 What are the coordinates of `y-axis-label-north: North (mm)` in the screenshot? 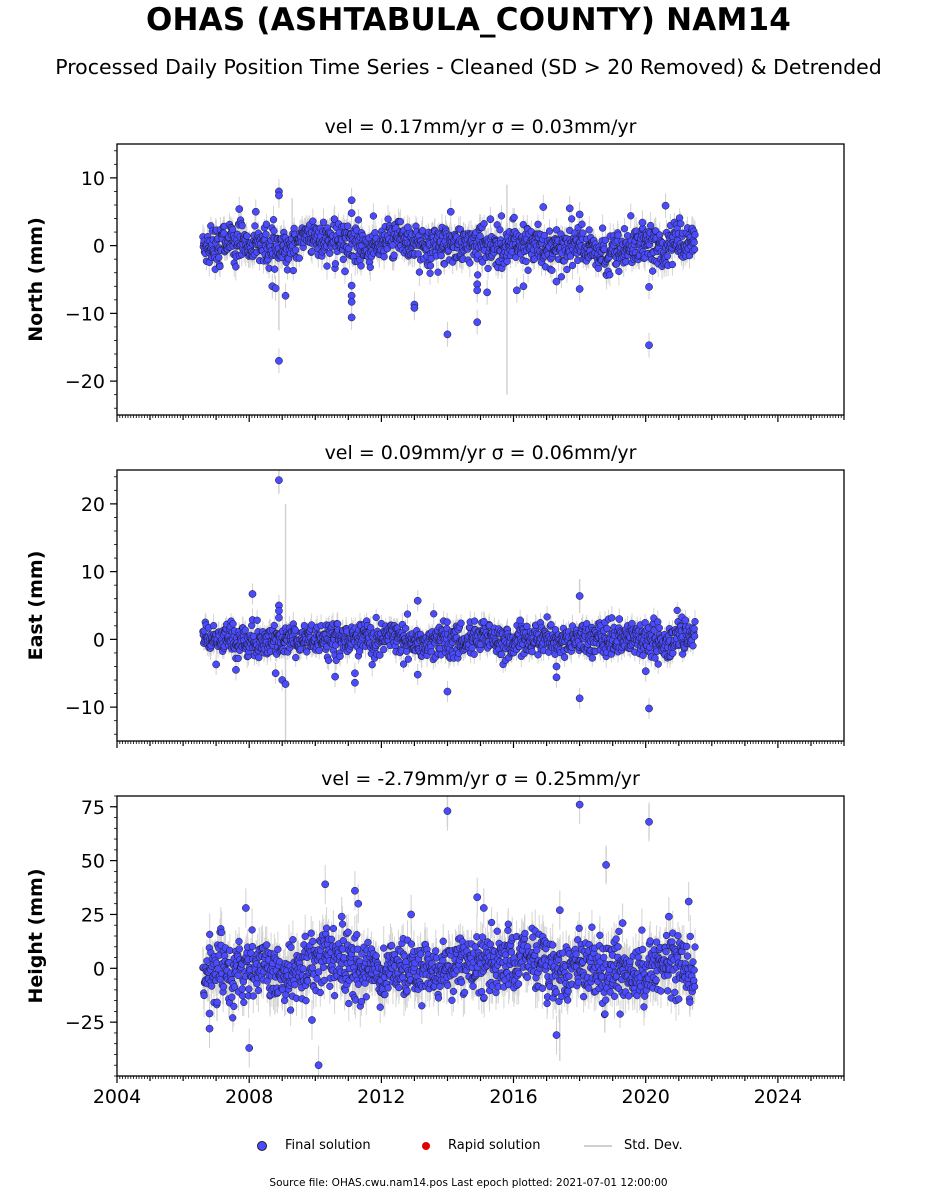 It's located at (36, 279).